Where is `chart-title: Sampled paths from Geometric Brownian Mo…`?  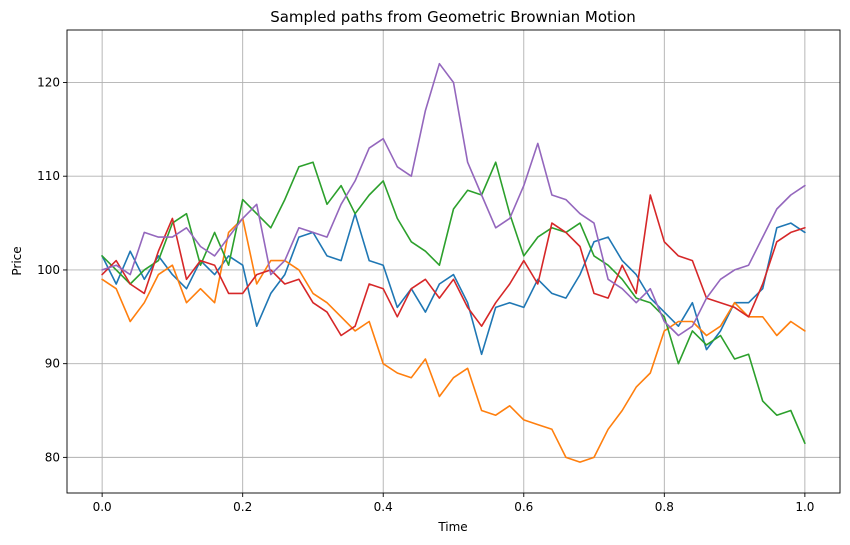
chart-title: Sampled paths from Geometric Brownian Mo… is located at coordinates (453, 17).